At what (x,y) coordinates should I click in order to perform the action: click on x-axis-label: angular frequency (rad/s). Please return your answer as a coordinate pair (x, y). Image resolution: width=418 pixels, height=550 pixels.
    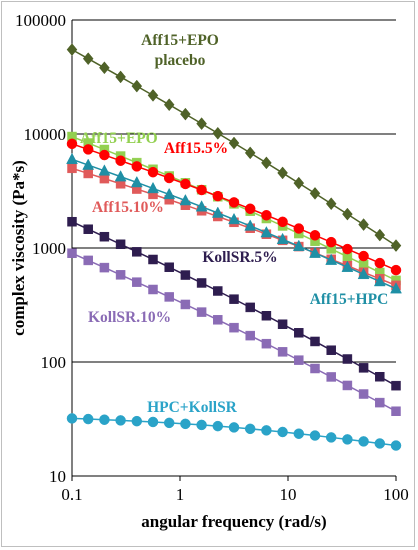
    Looking at the image, I should click on (233, 521).